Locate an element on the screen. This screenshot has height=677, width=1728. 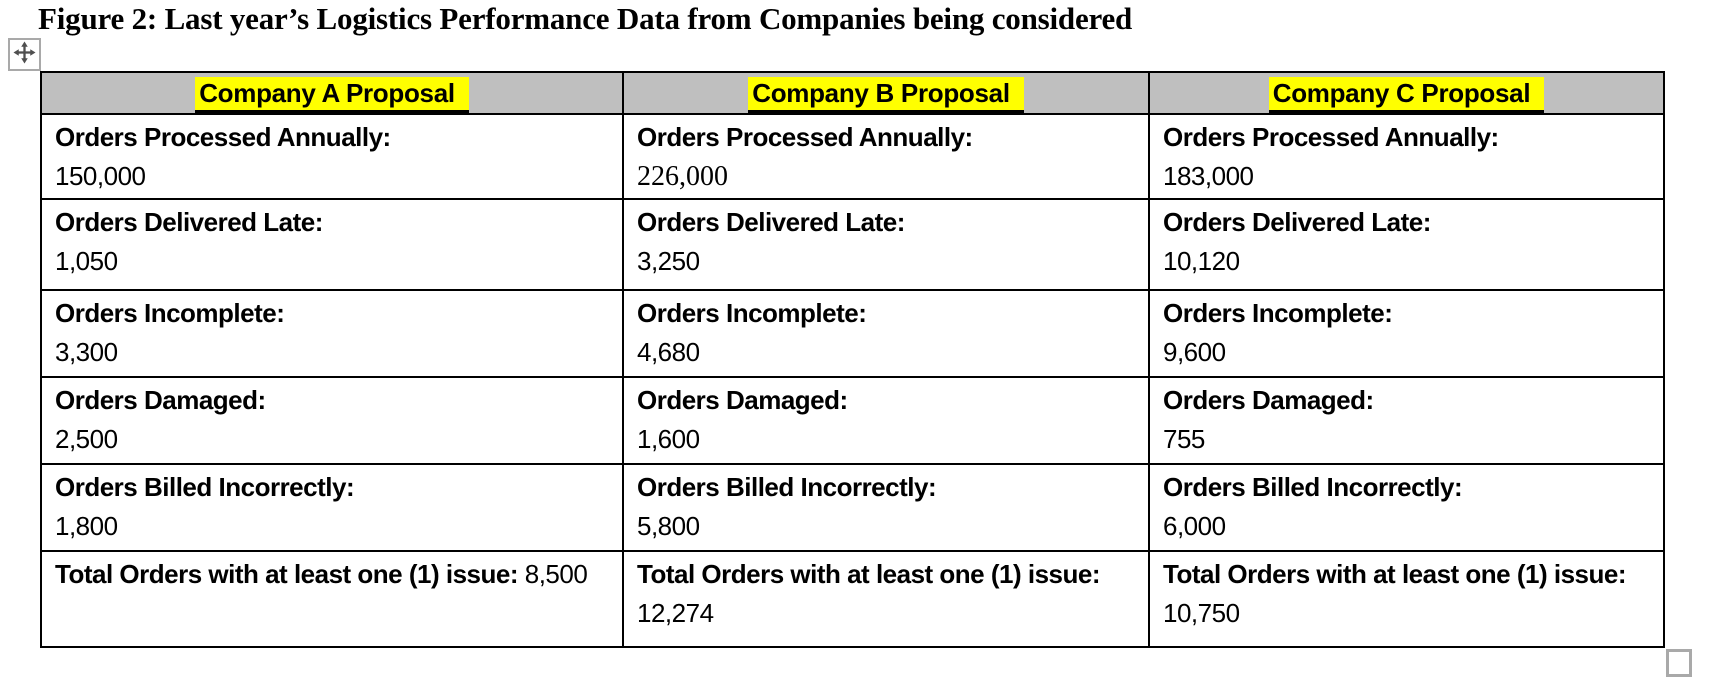
cell-value: 10,750 is located at coordinates (1201, 613).